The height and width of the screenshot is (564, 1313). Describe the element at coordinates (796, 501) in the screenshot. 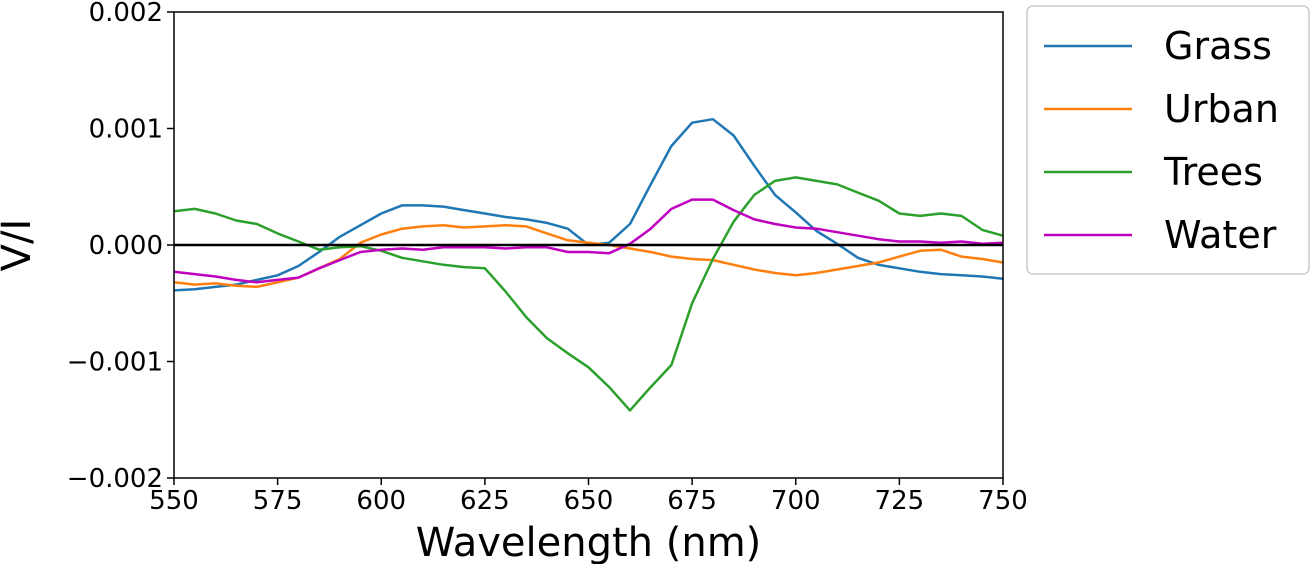

I see `x-tick-label: 700` at that location.